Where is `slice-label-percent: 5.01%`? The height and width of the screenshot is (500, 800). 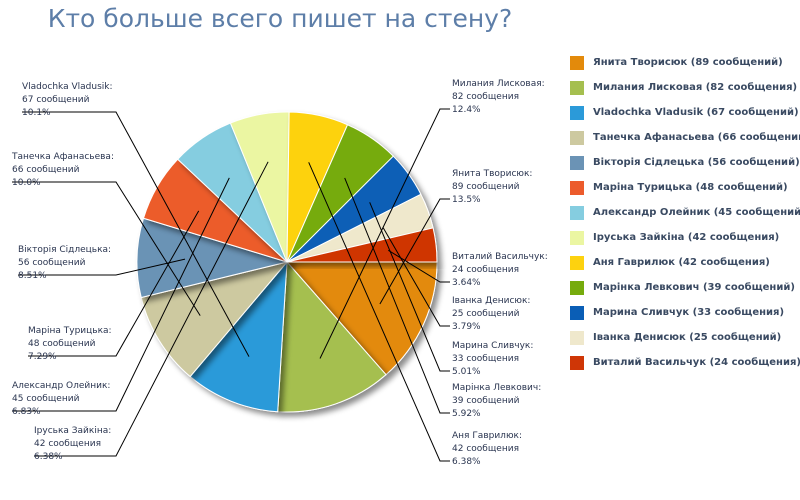 slice-label-percent: 5.01% is located at coordinates (466, 372).